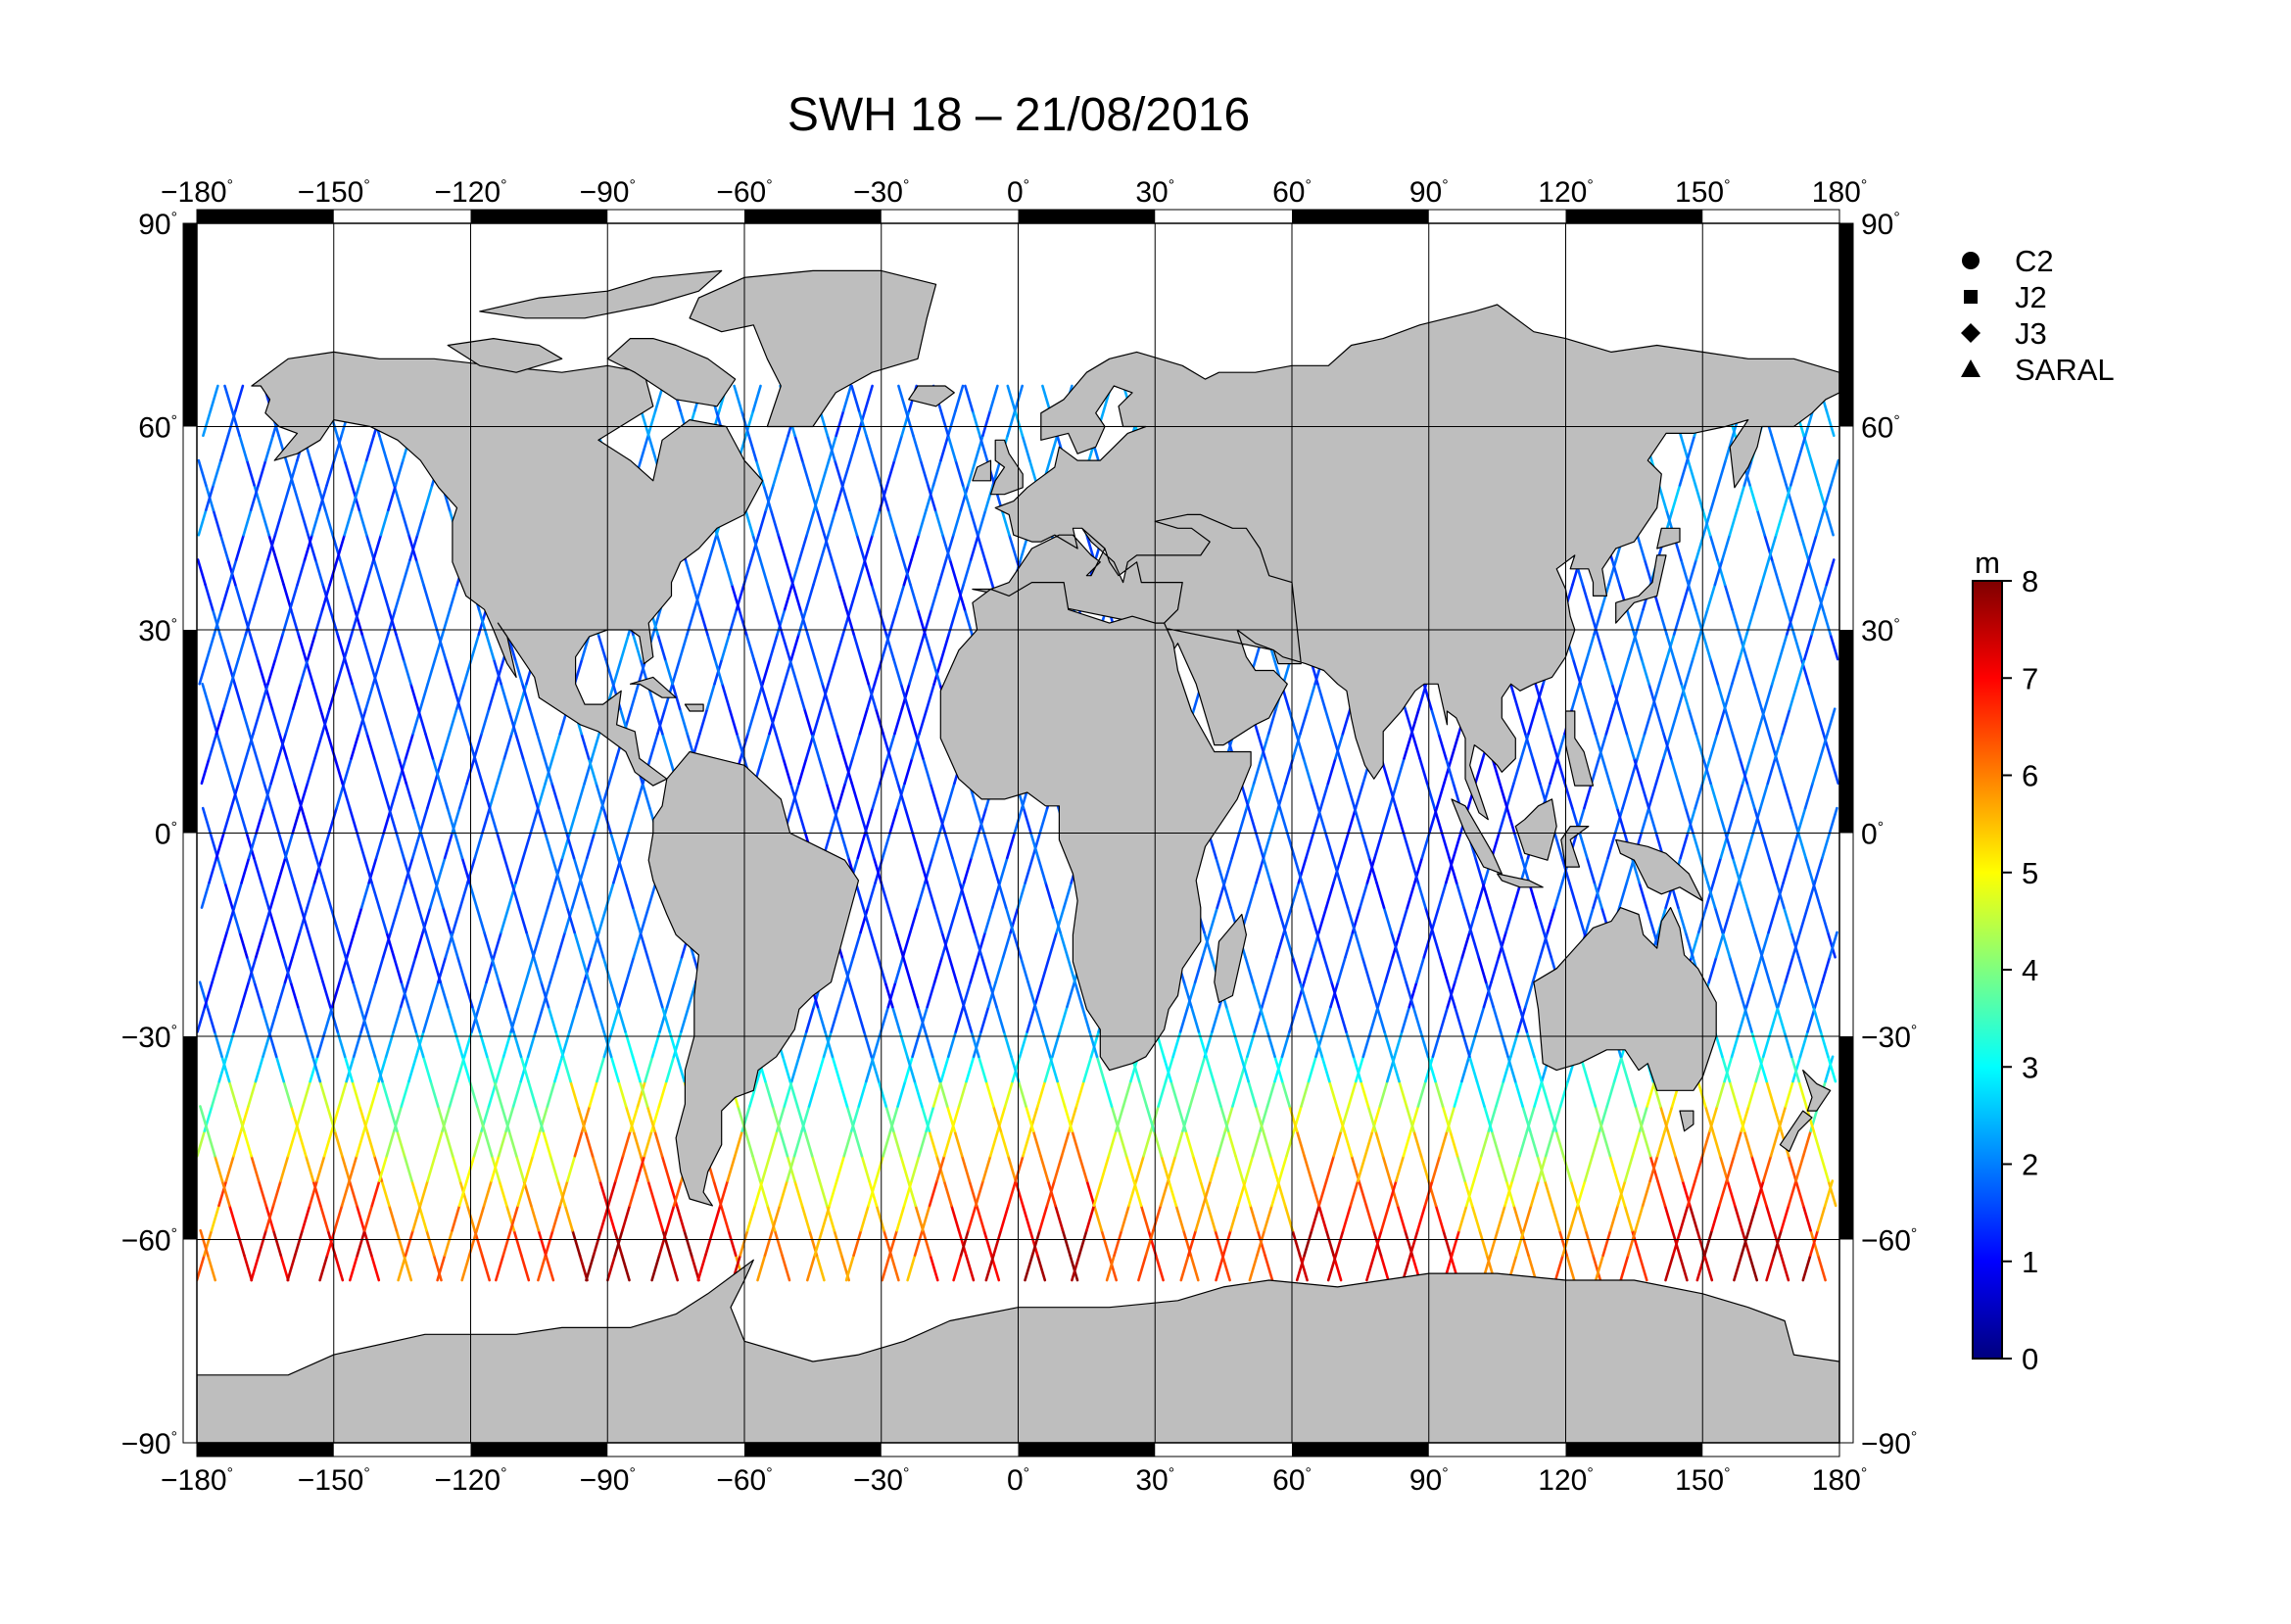 The image size is (2291, 1624). Describe the element at coordinates (2030, 1067) in the screenshot. I see `colorbar-tick-label: 3` at that location.